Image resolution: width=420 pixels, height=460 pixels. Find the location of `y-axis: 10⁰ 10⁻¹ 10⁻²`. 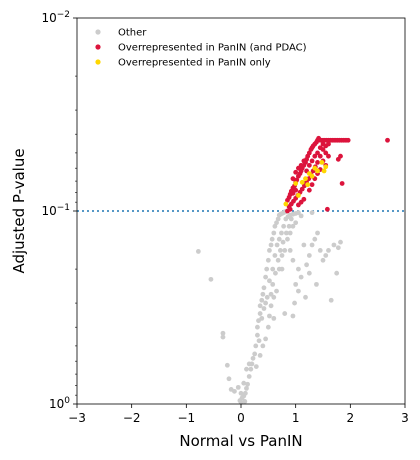

y-axis: 10⁰ 10⁻¹ 10⁻² is located at coordinates (59, 210).